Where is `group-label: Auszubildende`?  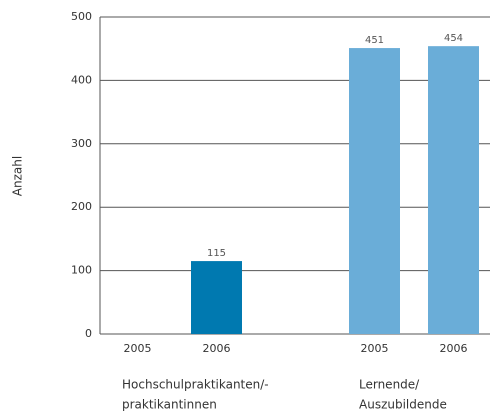 group-label: Auszubildende is located at coordinates (403, 405).